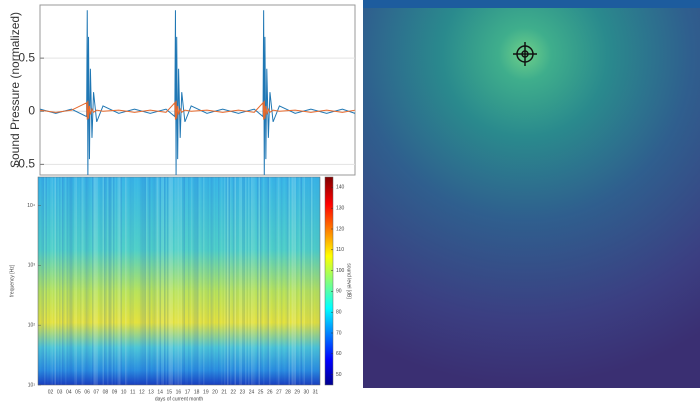 The height and width of the screenshot is (403, 700). What do you see at coordinates (279, 392) in the screenshot?
I see `x-tick-label: 27` at bounding box center [279, 392].